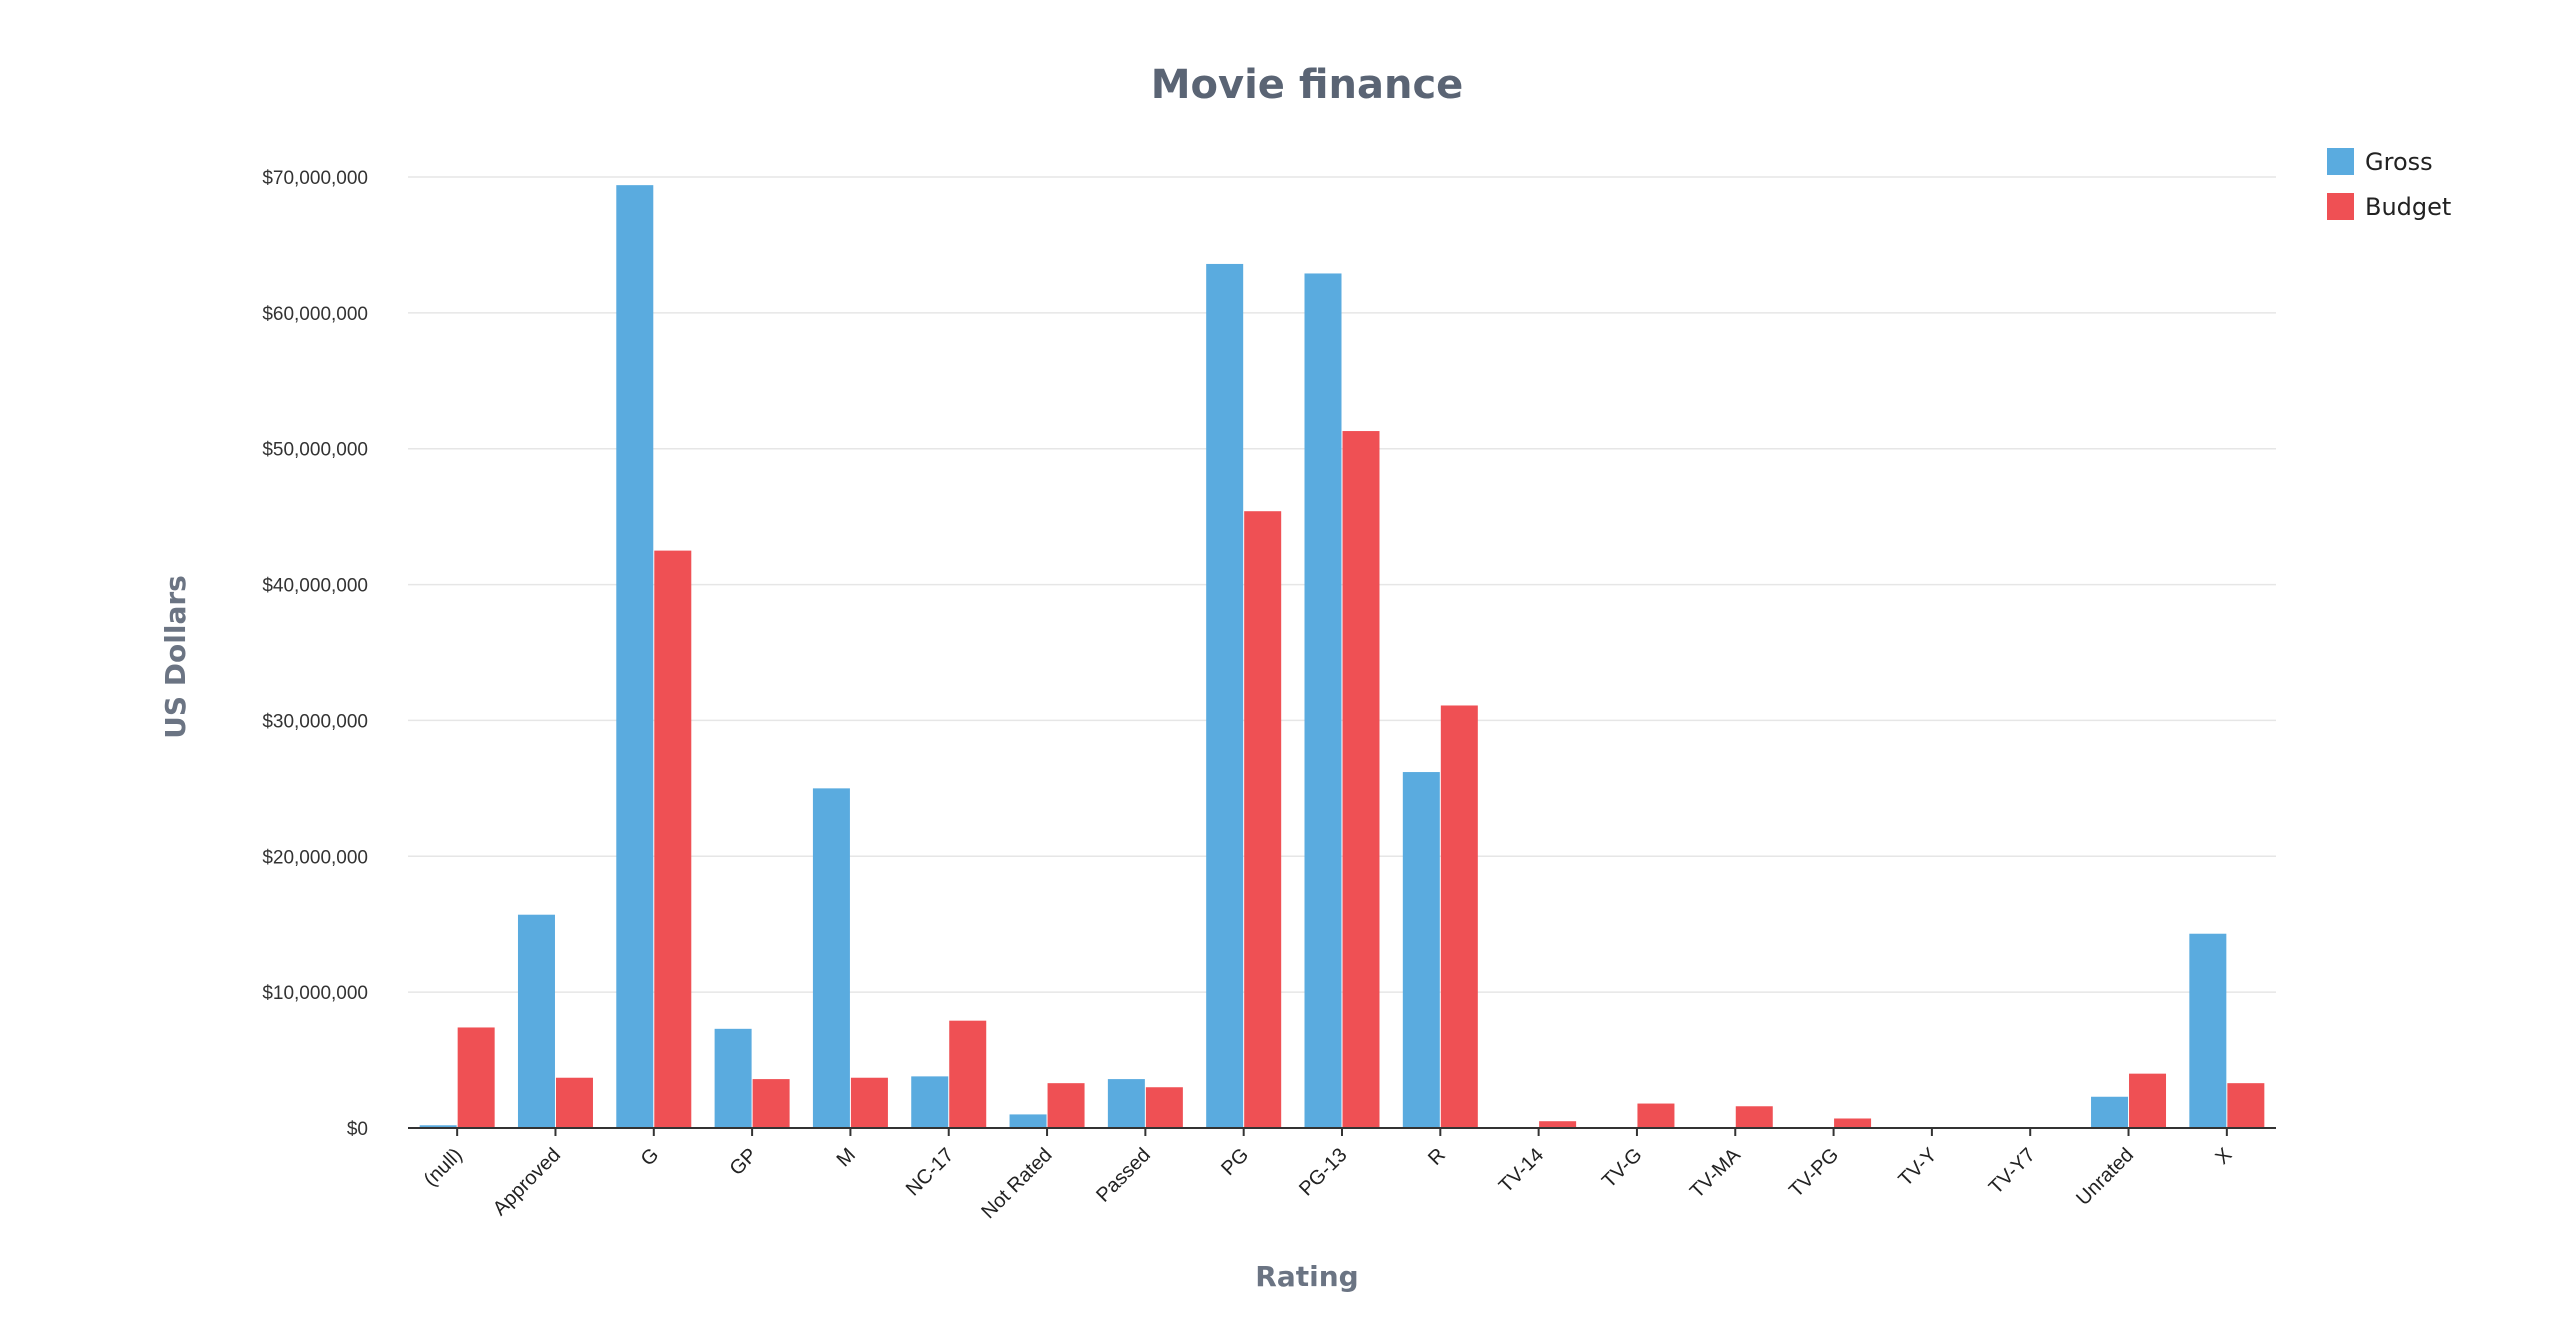  Describe the element at coordinates (1437, 1157) in the screenshot. I see `x-tick-label: R` at that location.